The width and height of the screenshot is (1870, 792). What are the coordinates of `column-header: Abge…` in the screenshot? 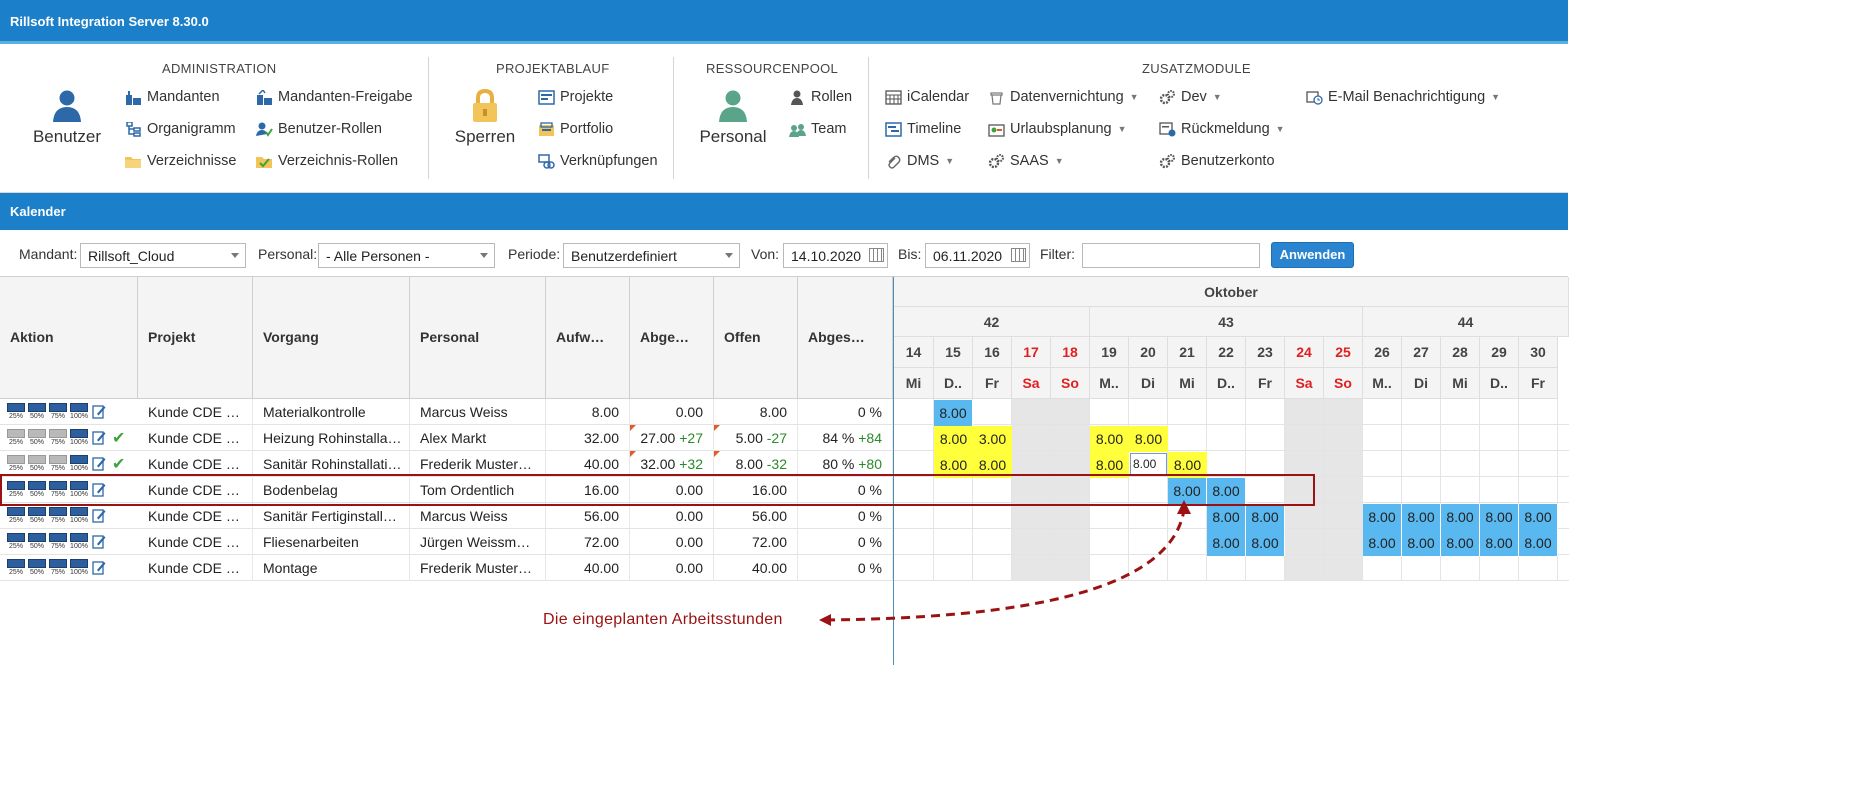 It's located at (672, 338).